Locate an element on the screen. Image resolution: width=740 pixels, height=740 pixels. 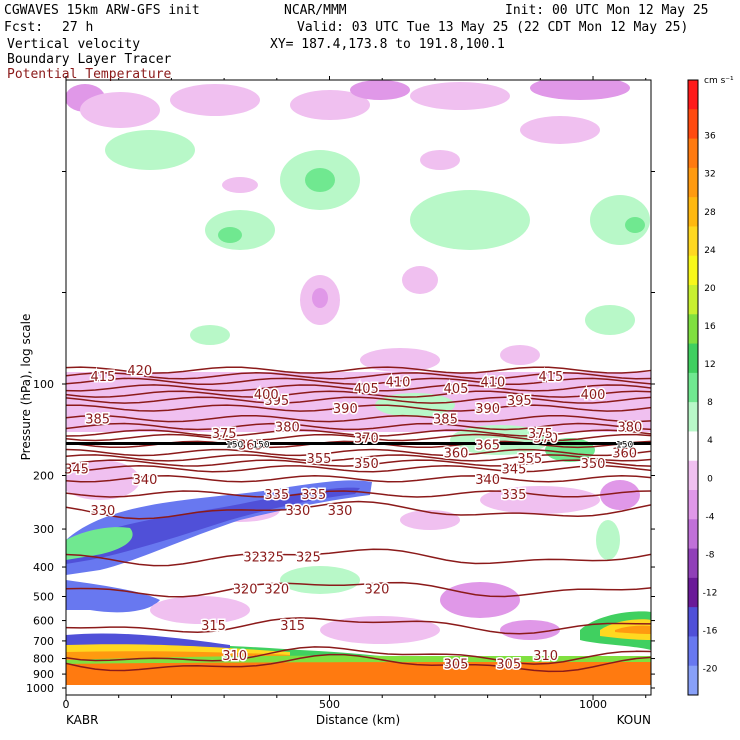
colorbar-tick-label: 20 is located at coordinates (710, 289).